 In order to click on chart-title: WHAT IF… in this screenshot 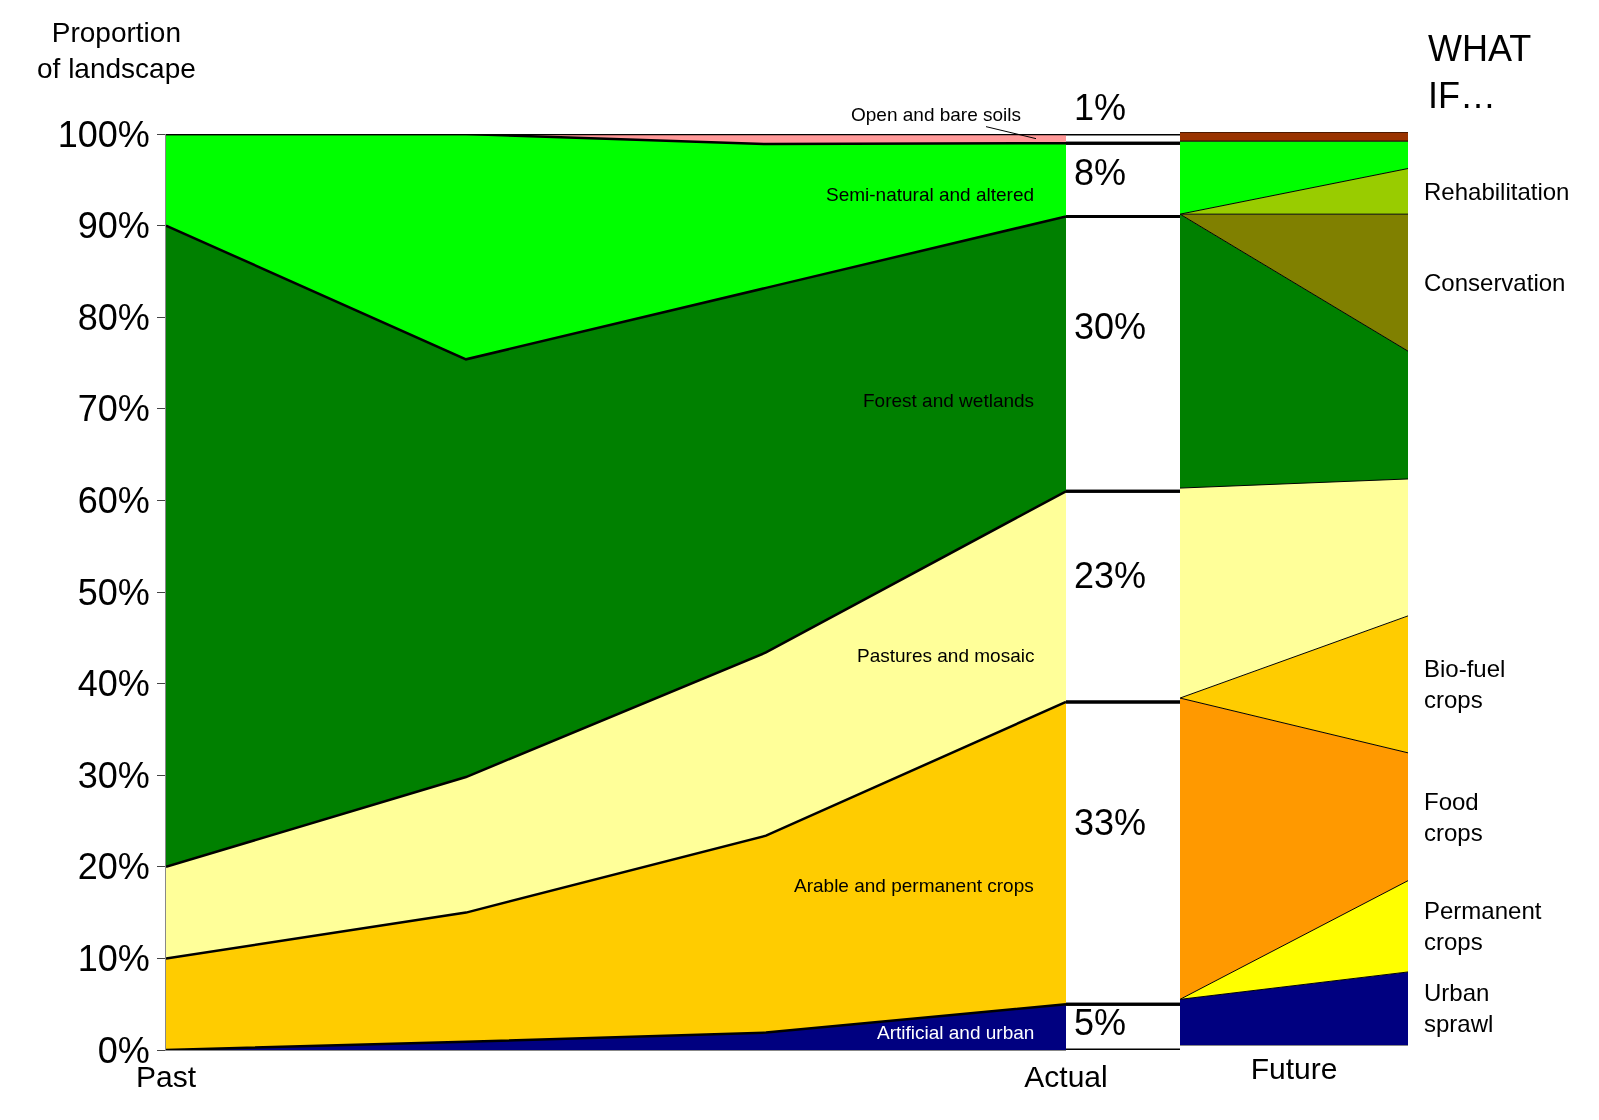, I will do `click(1480, 72)`.